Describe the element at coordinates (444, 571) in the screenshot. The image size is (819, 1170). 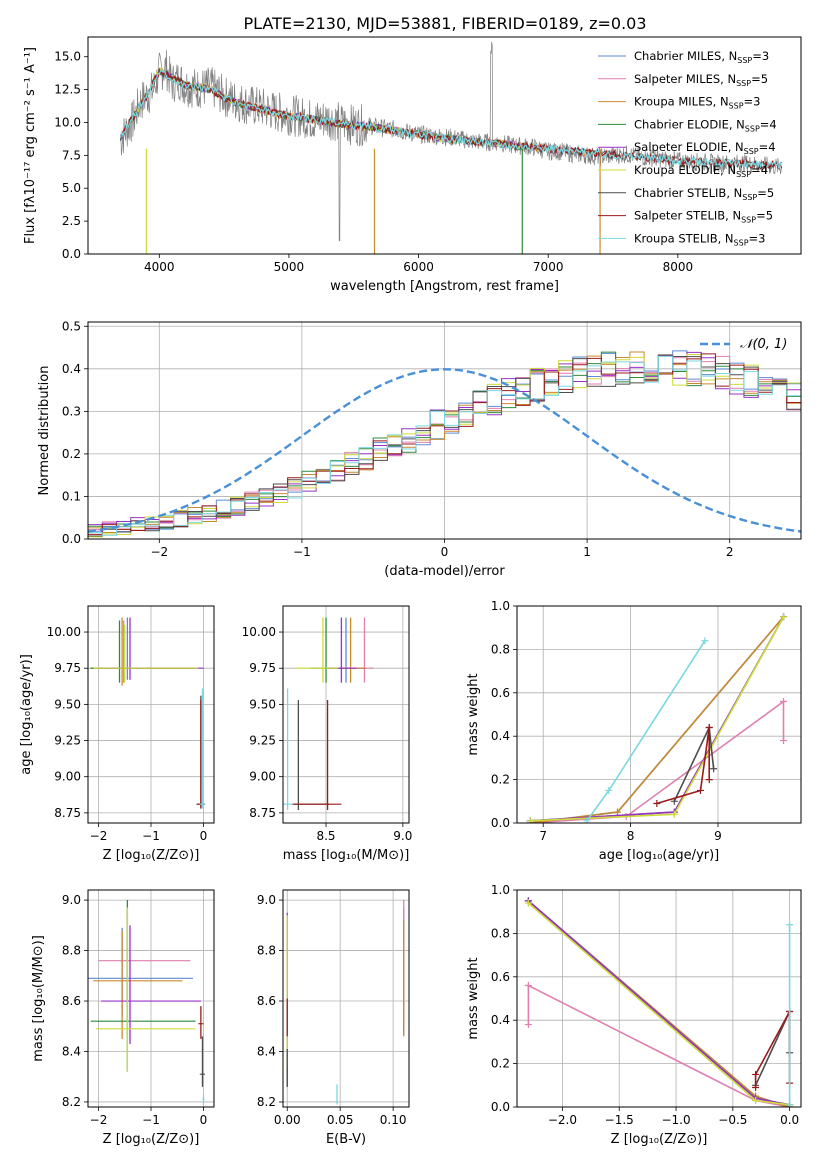
I see `x-axis-label: (data-model)/error` at that location.